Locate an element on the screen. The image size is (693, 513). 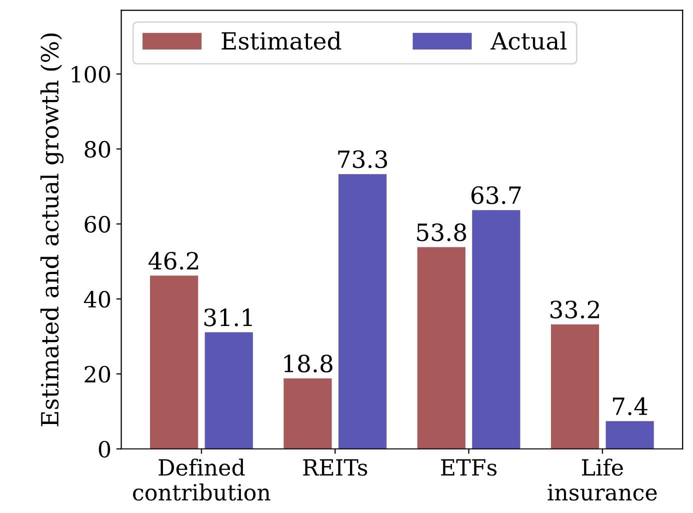
y-tick-label: 40 is located at coordinates (97, 299).